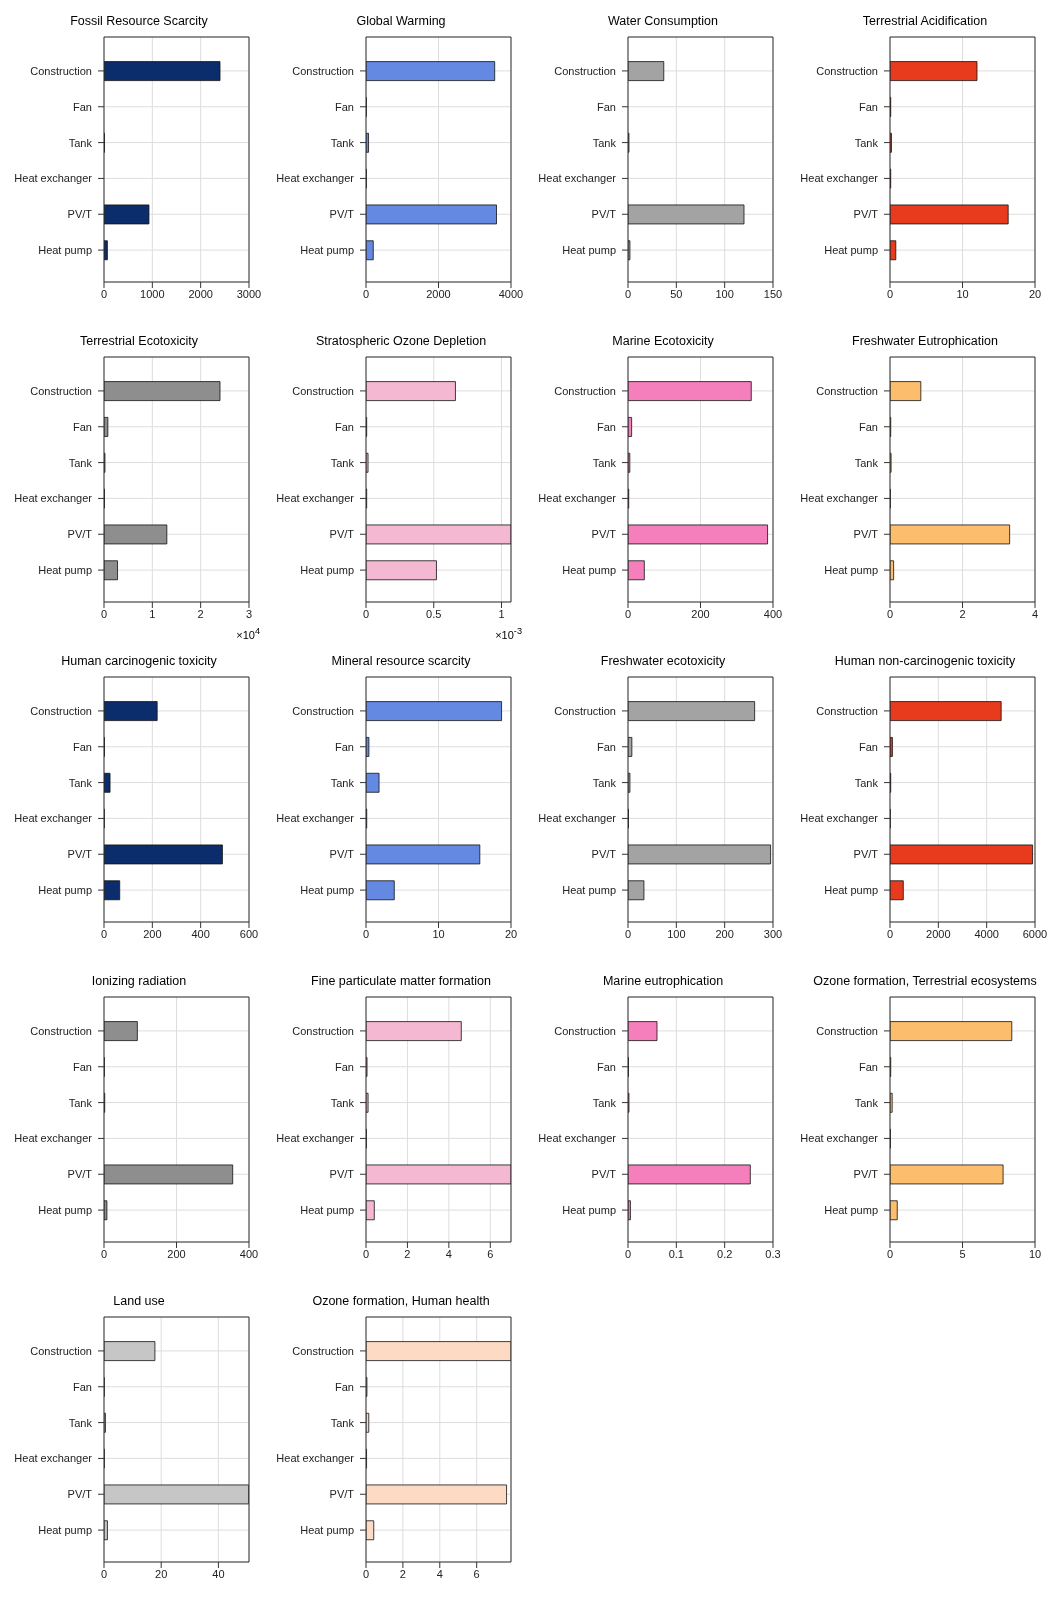 Image resolution: width=1060 pixels, height=1613 pixels. Describe the element at coordinates (725, 1253) in the screenshot. I see `x-tick-label: 0.2` at that location.